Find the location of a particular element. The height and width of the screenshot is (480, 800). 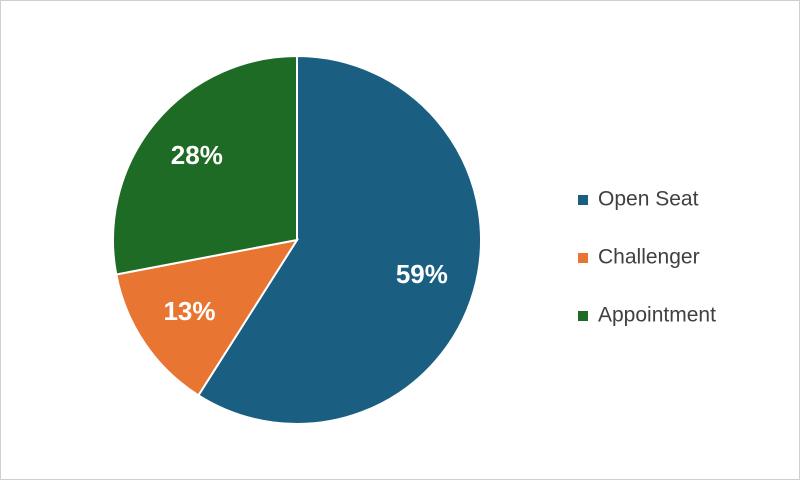

data-label: 13% is located at coordinates (189, 311).